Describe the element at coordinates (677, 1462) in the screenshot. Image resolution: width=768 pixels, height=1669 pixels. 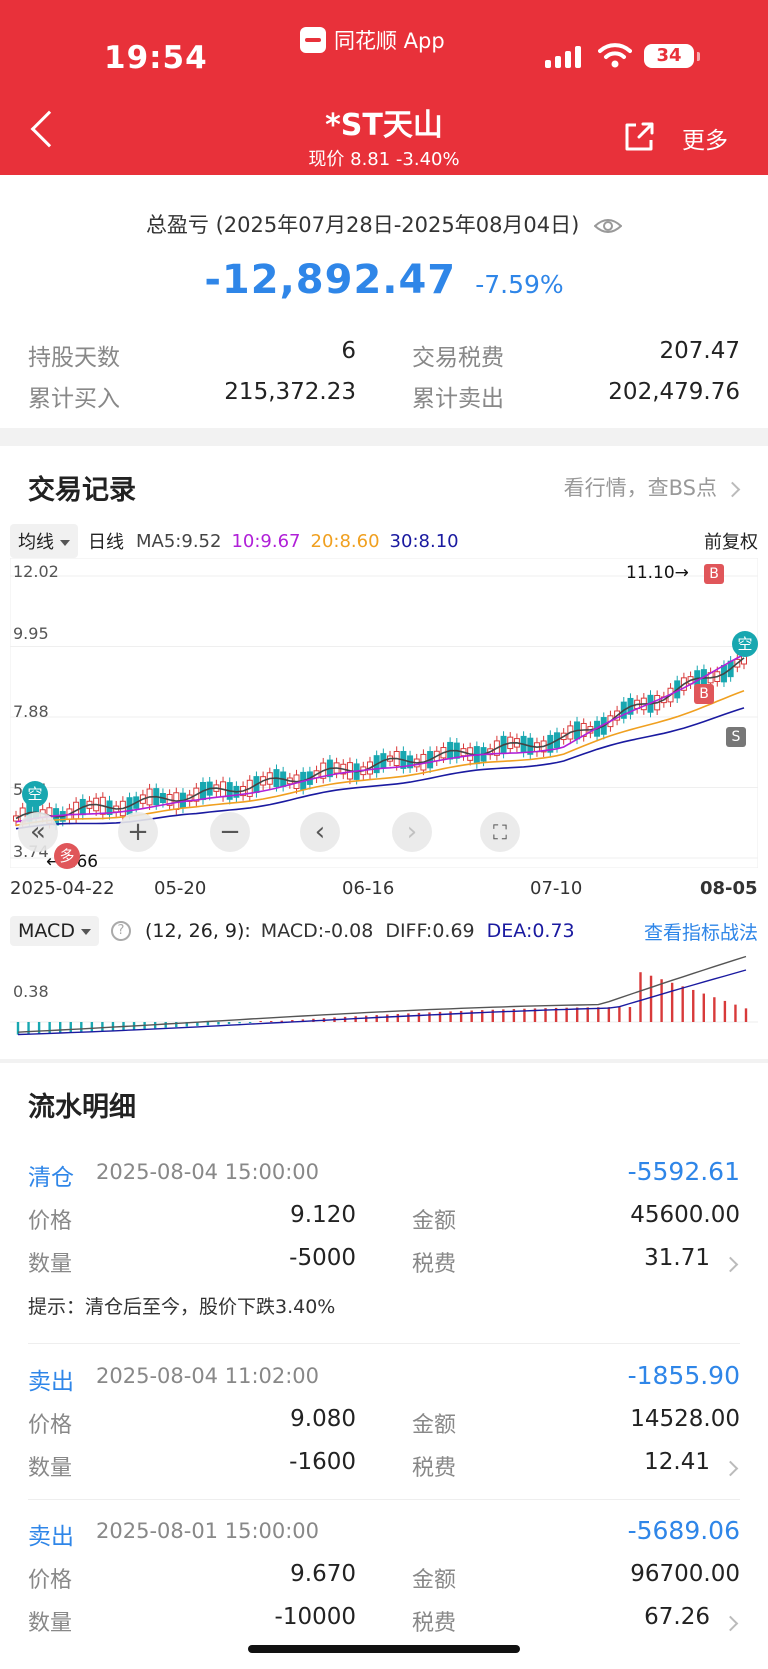
I see `fee-value: 12.41` at that location.